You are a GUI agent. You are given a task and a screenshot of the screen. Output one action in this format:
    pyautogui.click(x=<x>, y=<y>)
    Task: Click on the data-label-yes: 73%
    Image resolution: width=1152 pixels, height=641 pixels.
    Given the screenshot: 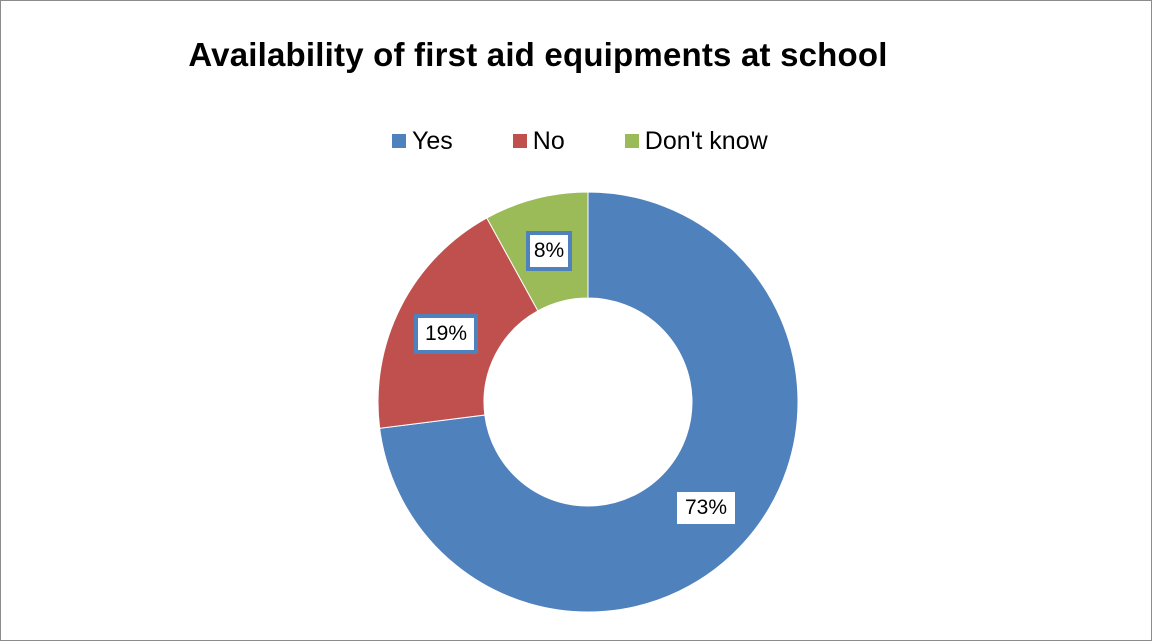 What is the action you would take?
    pyautogui.click(x=706, y=508)
    